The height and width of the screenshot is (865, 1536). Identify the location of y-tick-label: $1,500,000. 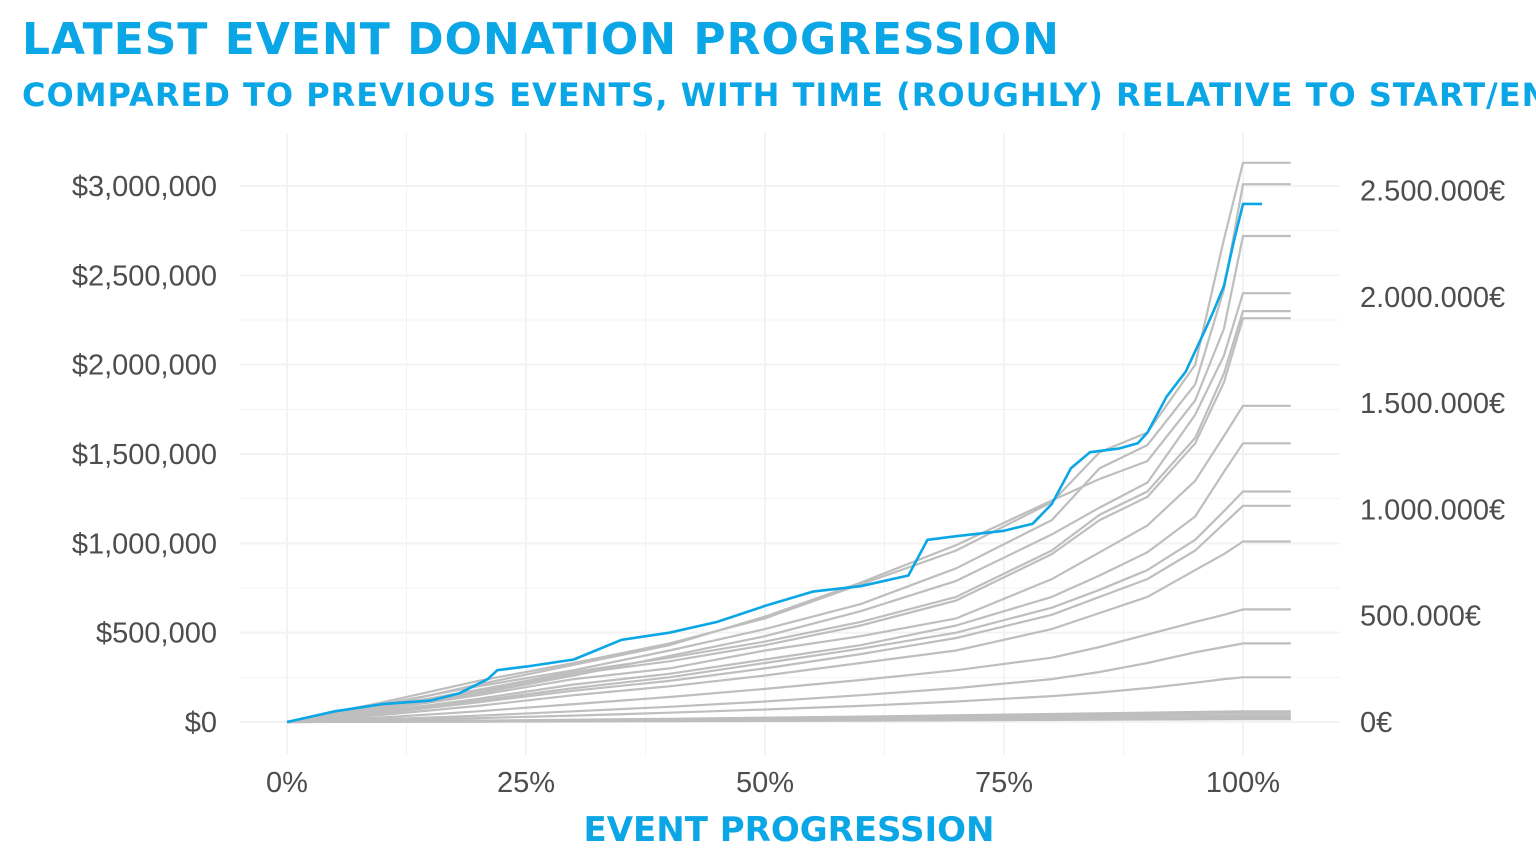
(144, 455).